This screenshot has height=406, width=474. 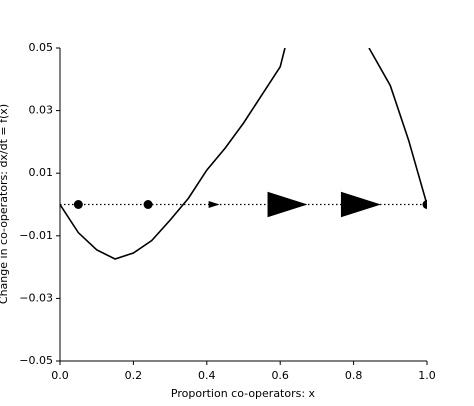 I want to click on x-tick-label: 0.6, so click(x=280, y=375).